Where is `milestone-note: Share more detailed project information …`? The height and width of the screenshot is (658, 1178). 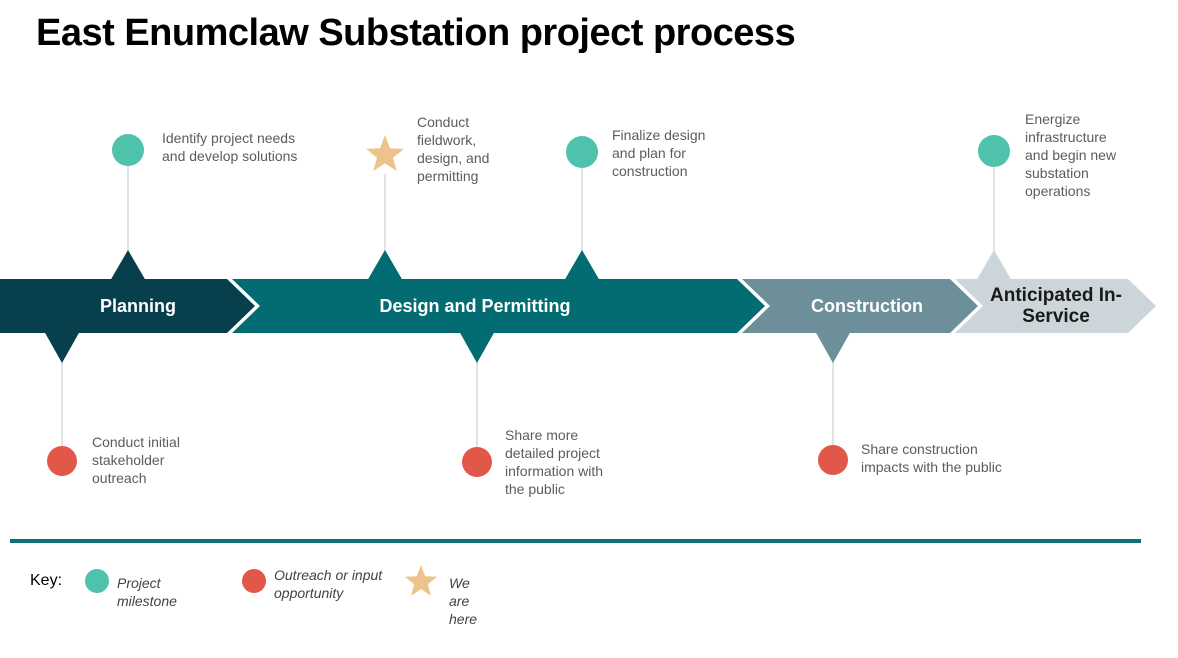
milestone-note: Share more detailed project information … is located at coordinates (554, 462).